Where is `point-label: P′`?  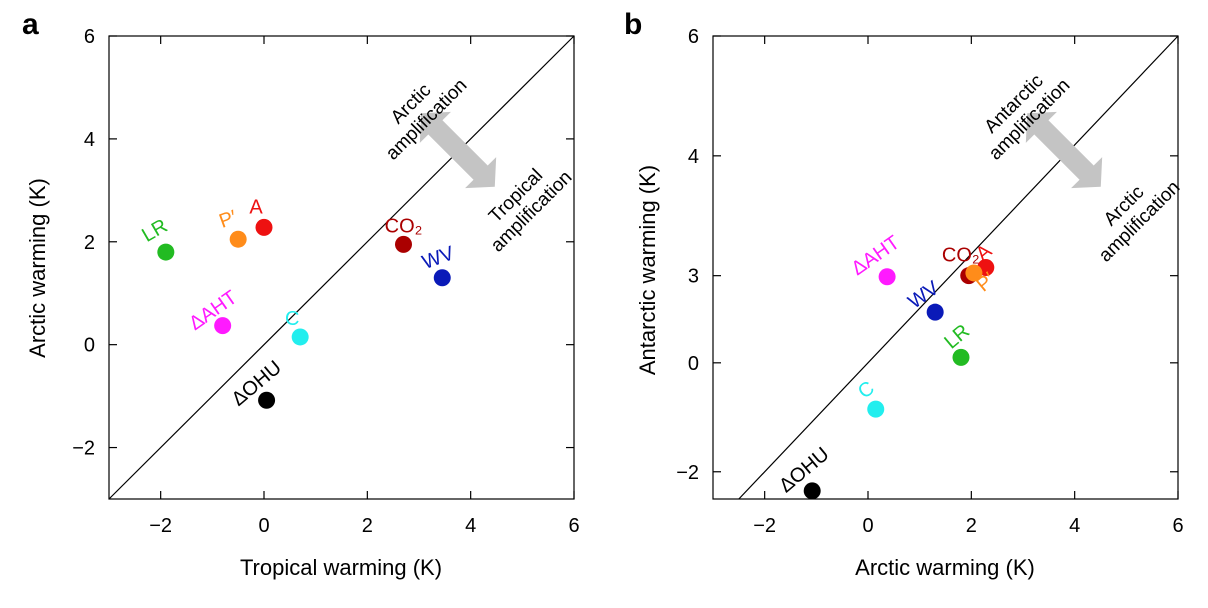 point-label: P′ is located at coordinates (228, 219).